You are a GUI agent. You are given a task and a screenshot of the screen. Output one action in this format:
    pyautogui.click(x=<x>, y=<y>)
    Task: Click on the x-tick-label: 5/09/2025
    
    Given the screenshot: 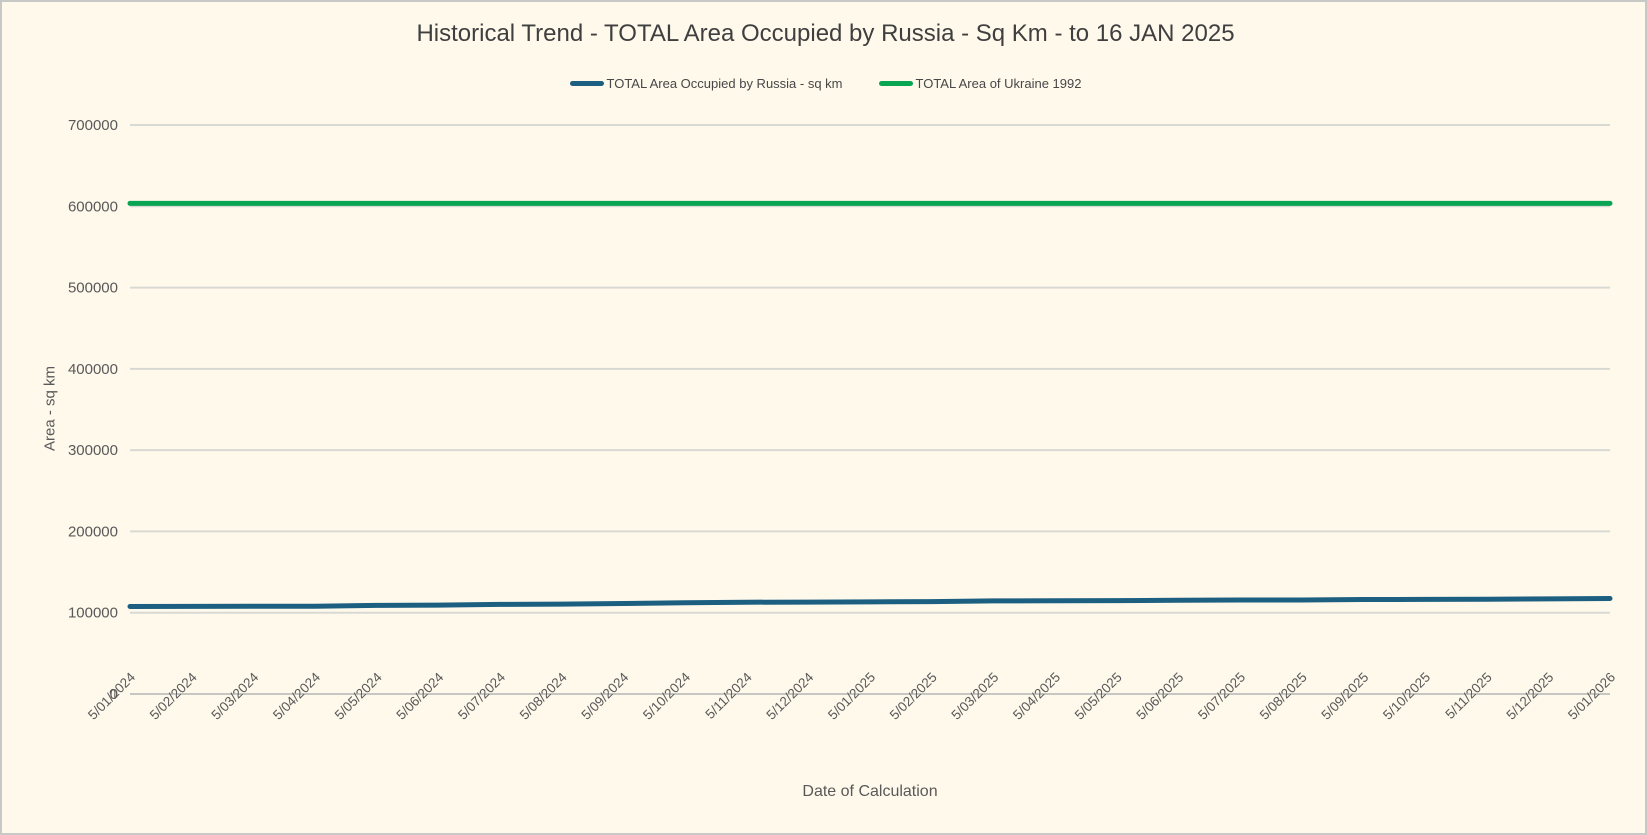 What is the action you would take?
    pyautogui.click(x=1344, y=696)
    